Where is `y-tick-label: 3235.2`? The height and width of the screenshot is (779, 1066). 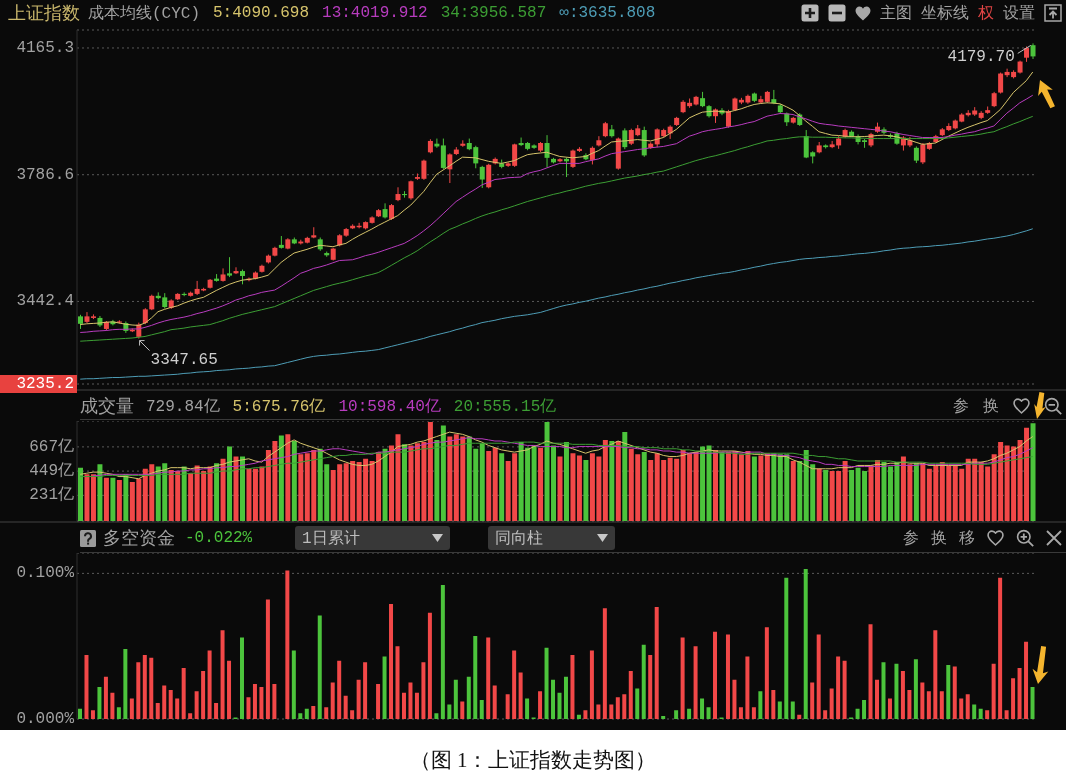 y-tick-label: 3235.2 is located at coordinates (45, 384).